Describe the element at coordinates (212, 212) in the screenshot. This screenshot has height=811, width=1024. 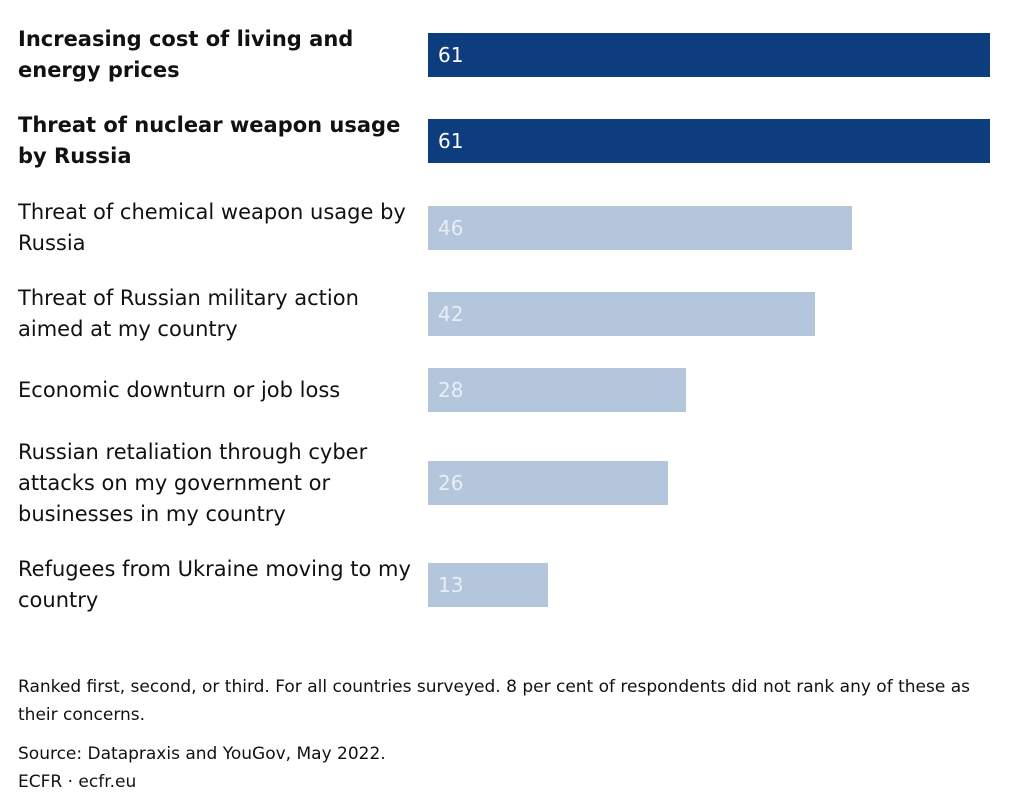
I see `category-label-line: Threat of chemical weapon usage by` at that location.